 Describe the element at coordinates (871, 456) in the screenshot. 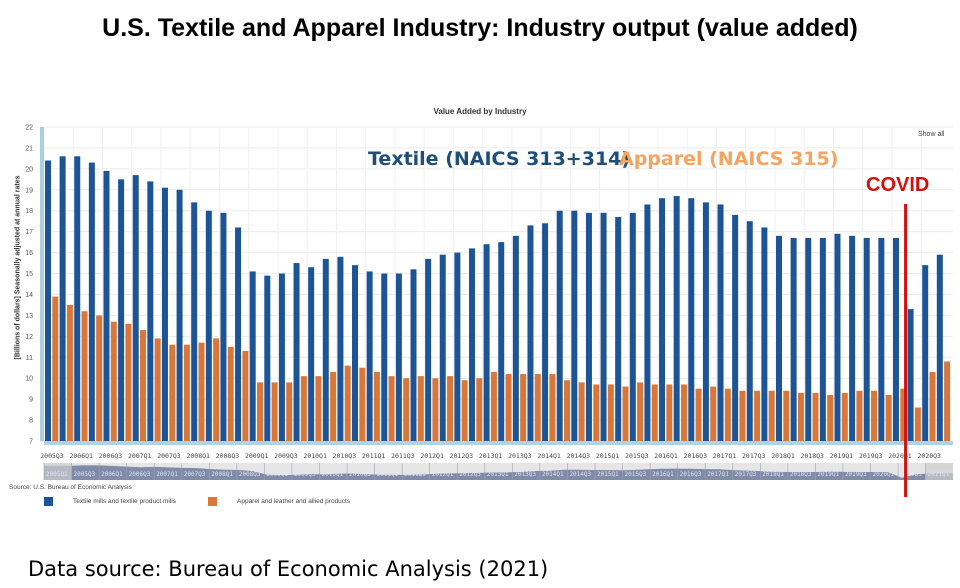

I see `x-tick-label: 2019Q3` at that location.